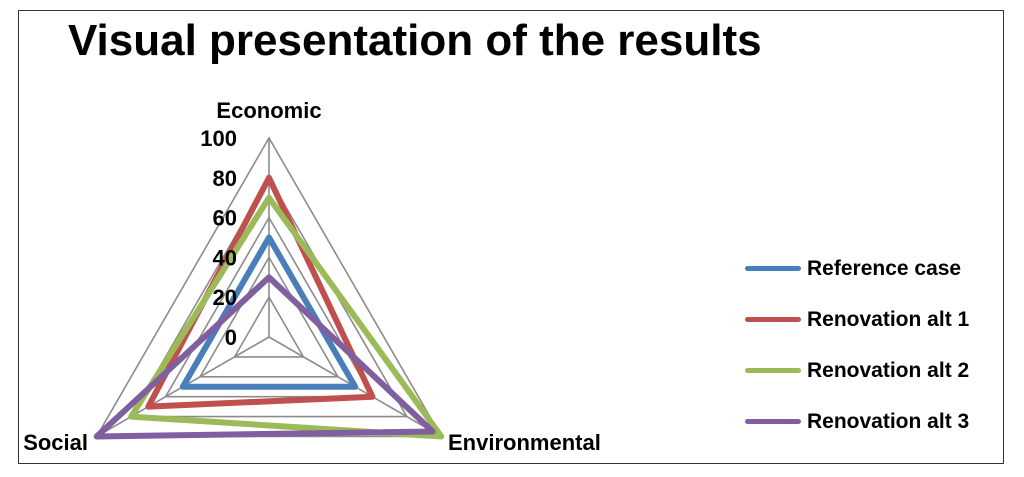 Image resolution: width=1024 pixels, height=477 pixels. Describe the element at coordinates (225, 297) in the screenshot. I see `tick-label-20: 20` at that location.